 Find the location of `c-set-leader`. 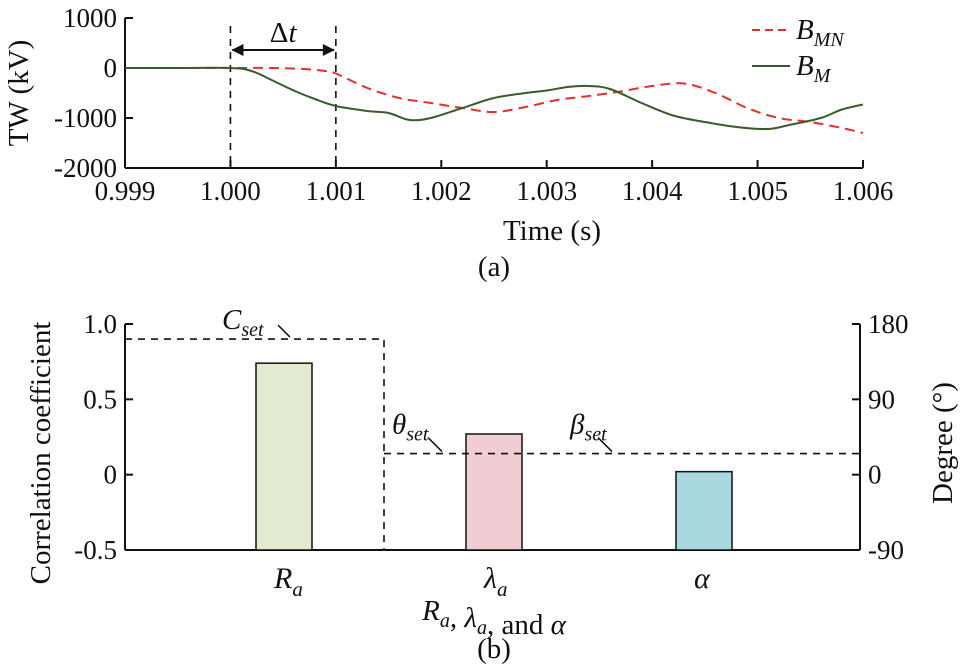

c-set-leader is located at coordinates (284, 331).